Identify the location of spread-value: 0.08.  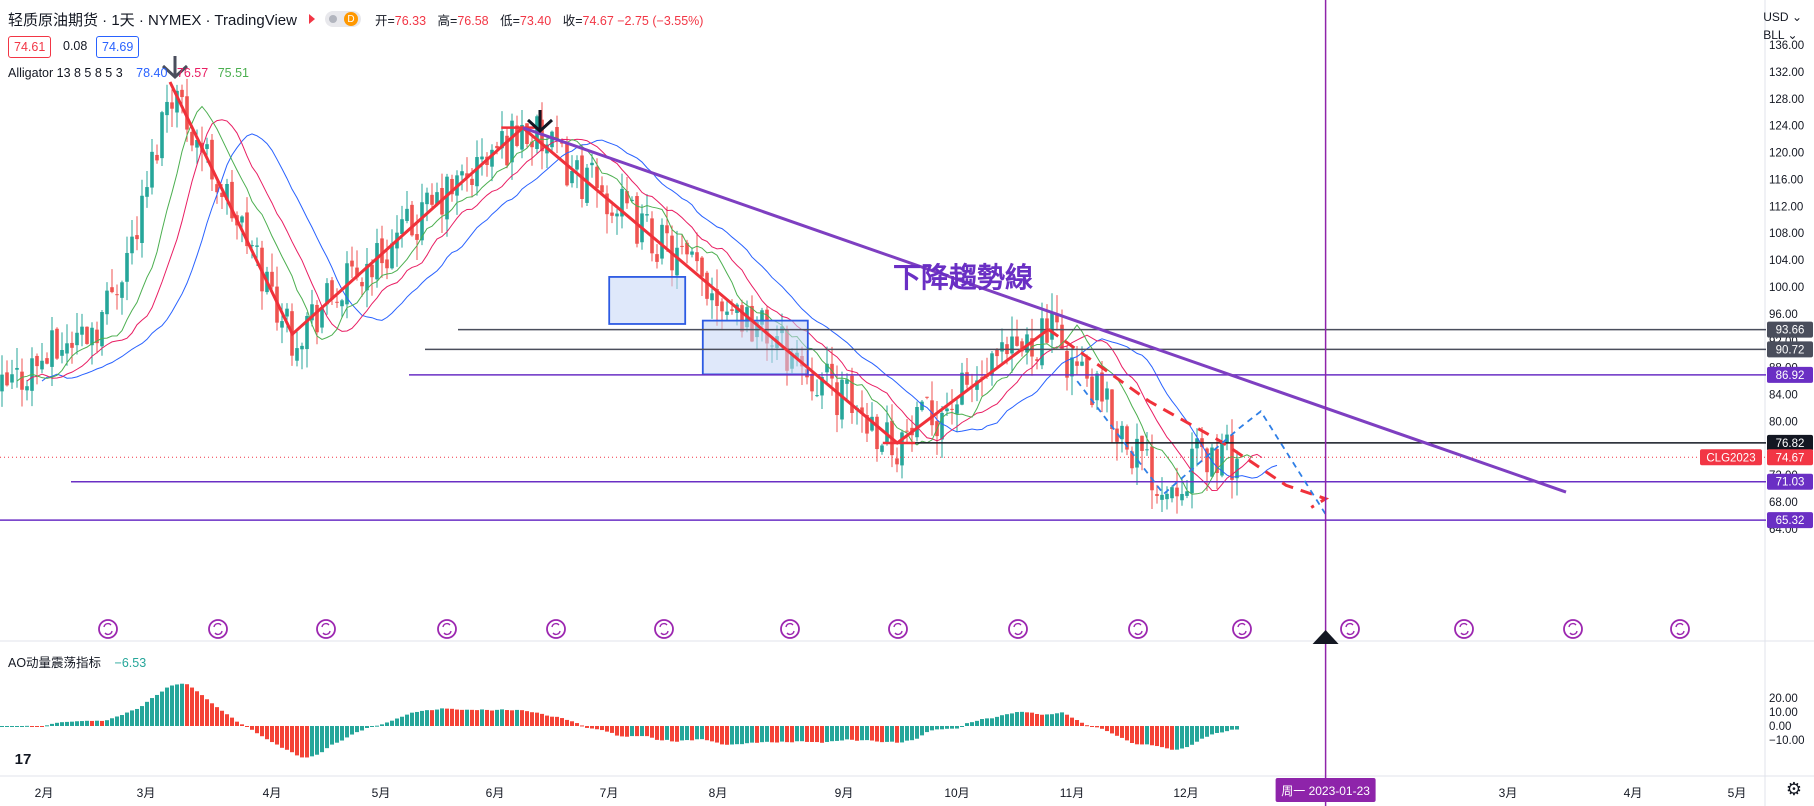
(75, 46).